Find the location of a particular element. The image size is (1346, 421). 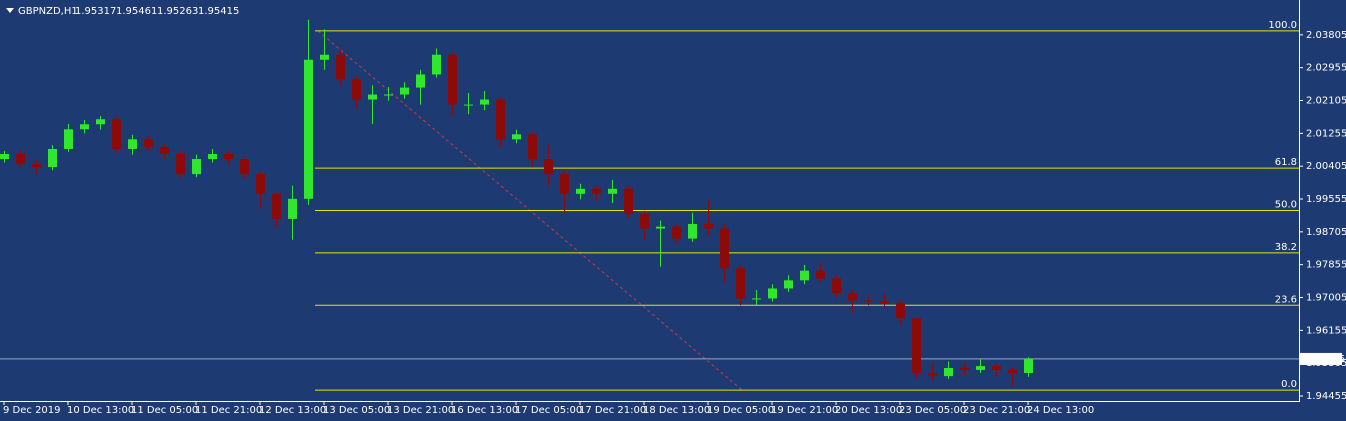

fib-label: 0.0 is located at coordinates (1289, 384).